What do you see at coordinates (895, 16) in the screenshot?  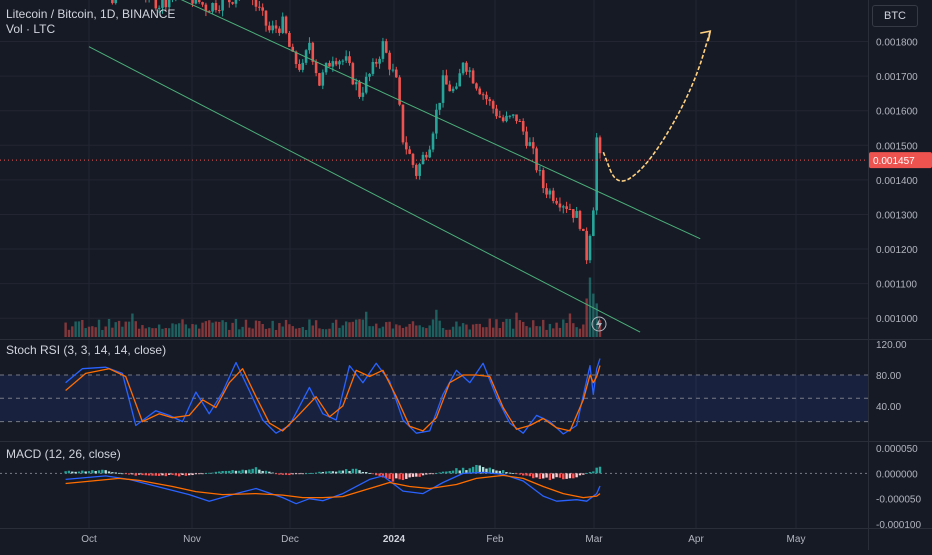 I see `symbol-badge: BTC` at bounding box center [895, 16].